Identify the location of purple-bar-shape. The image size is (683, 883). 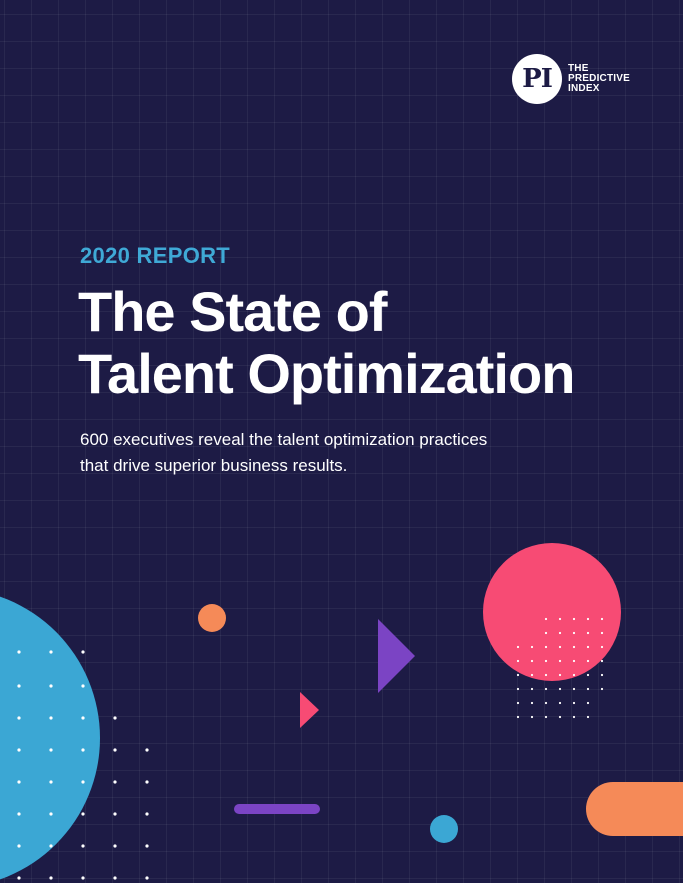
(277, 809).